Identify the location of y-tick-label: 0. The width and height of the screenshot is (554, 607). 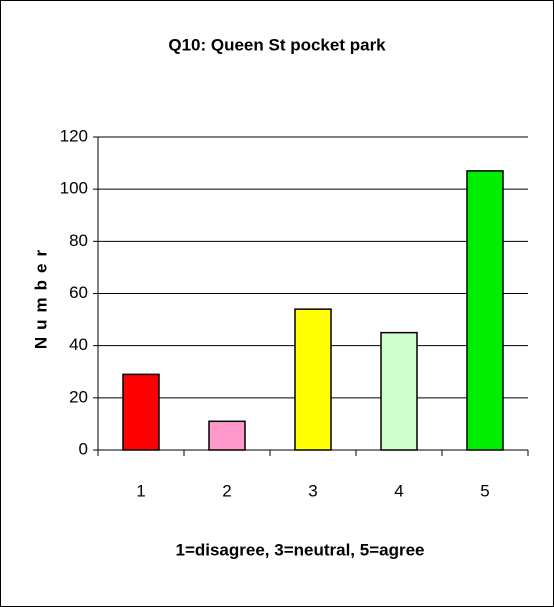
(83, 448).